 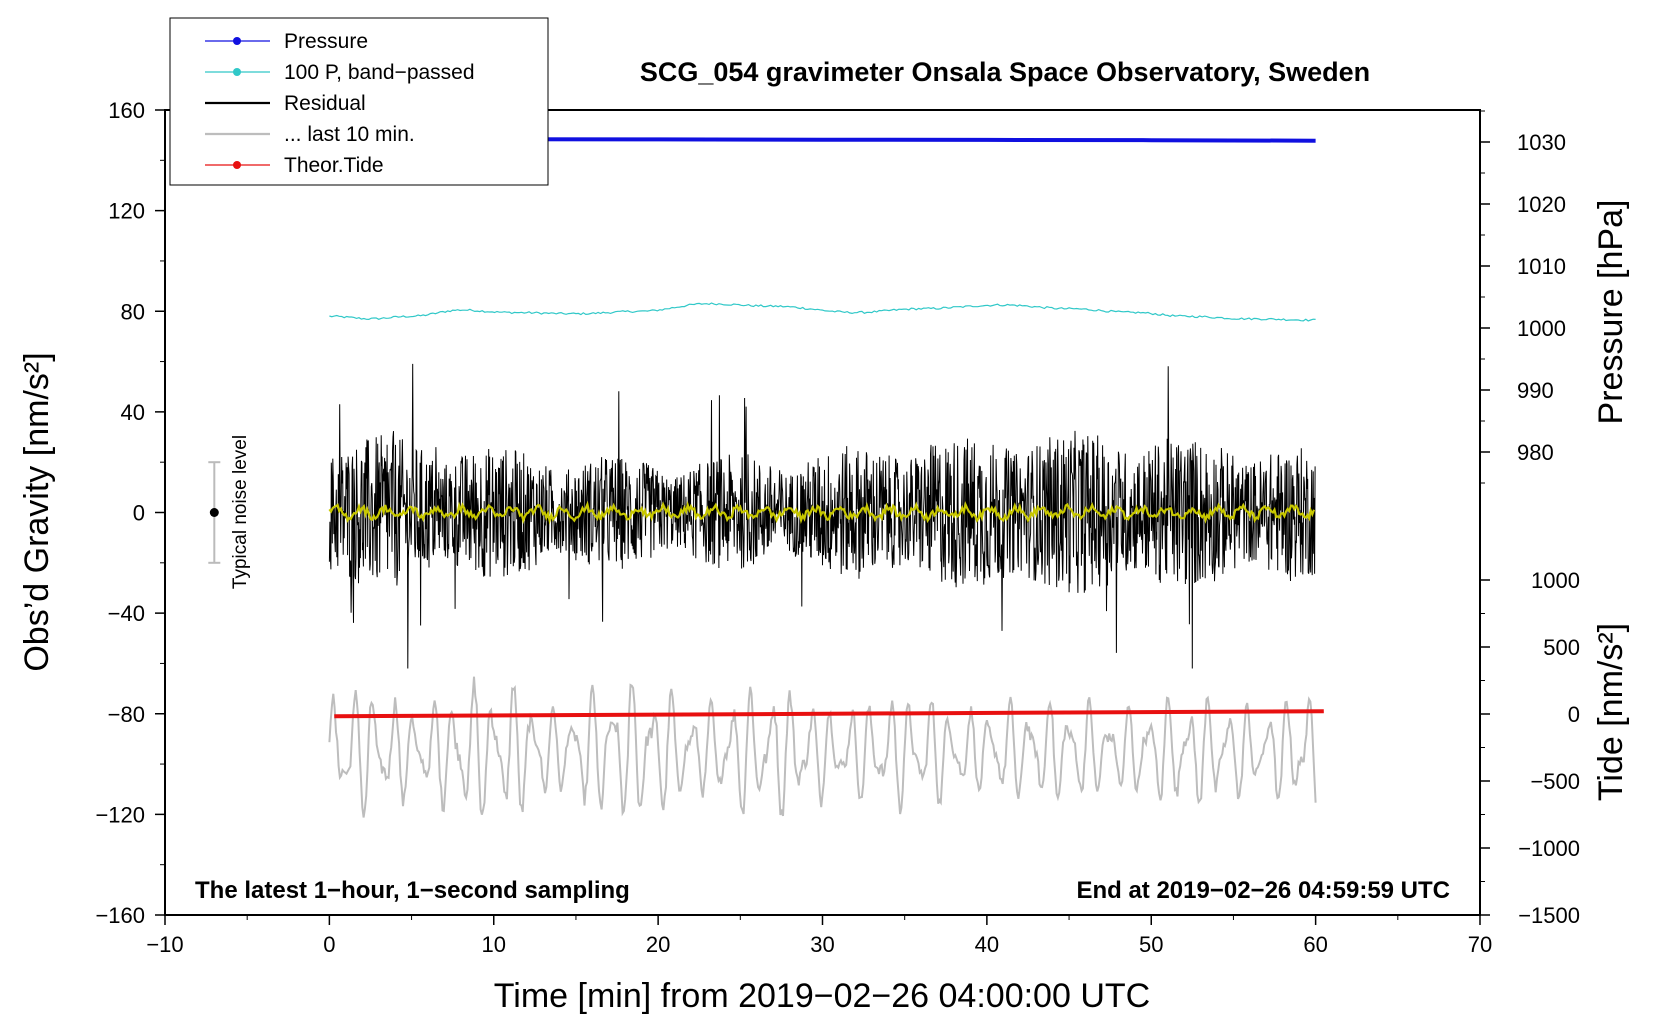 What do you see at coordinates (126, 714) in the screenshot?
I see `y-tick-label: −80` at bounding box center [126, 714].